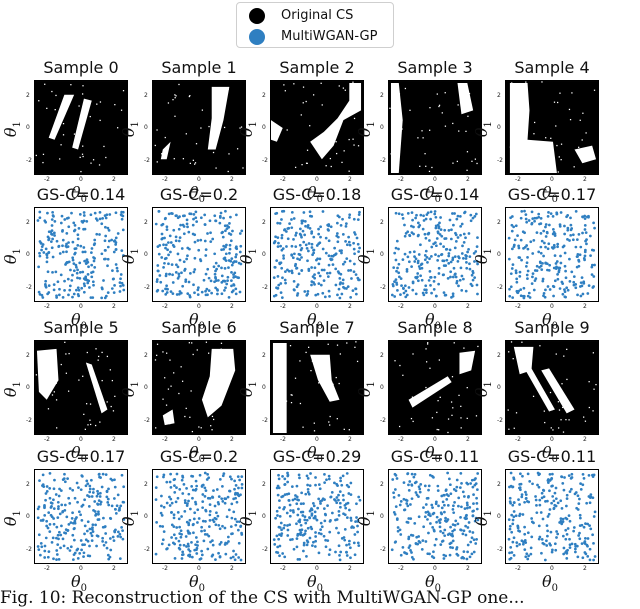  I want to click on panel-title: Sample 6, so click(199, 327).